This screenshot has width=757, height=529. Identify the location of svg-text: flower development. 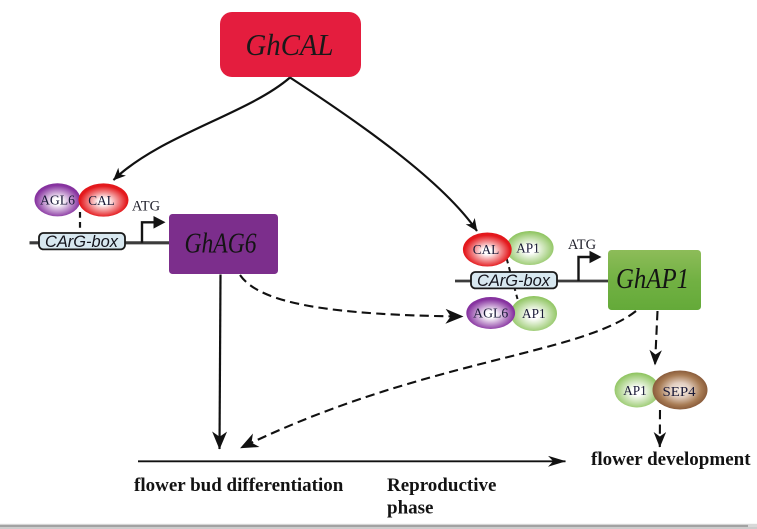
(671, 459).